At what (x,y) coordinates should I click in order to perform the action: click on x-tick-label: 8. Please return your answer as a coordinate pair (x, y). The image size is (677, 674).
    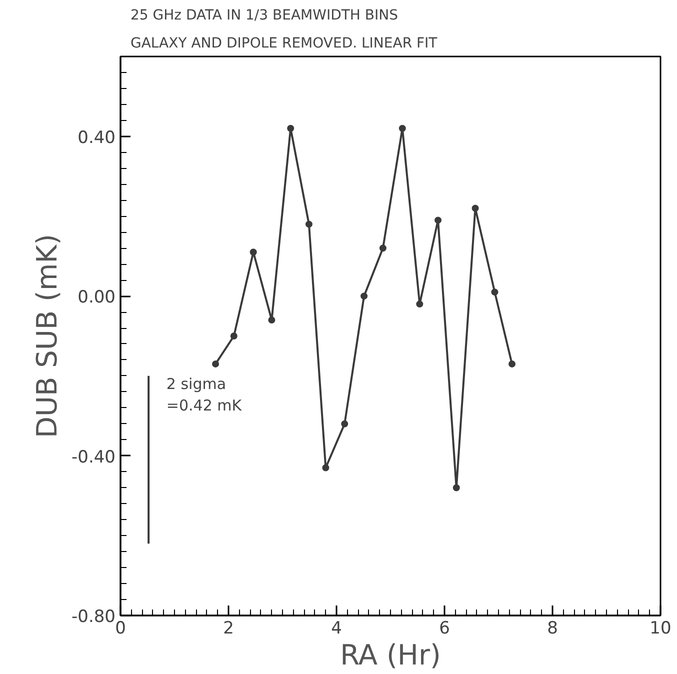
    Looking at the image, I should click on (552, 628).